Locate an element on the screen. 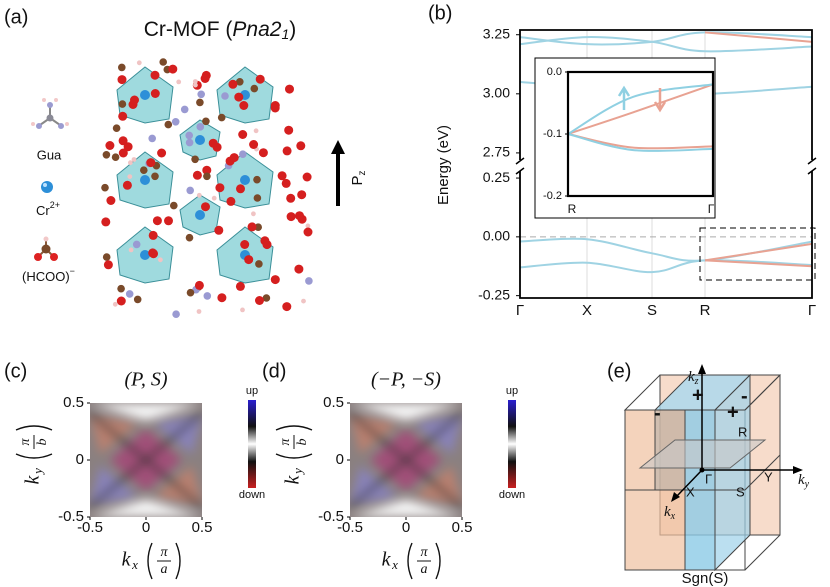  k-point: S is located at coordinates (740, 491).